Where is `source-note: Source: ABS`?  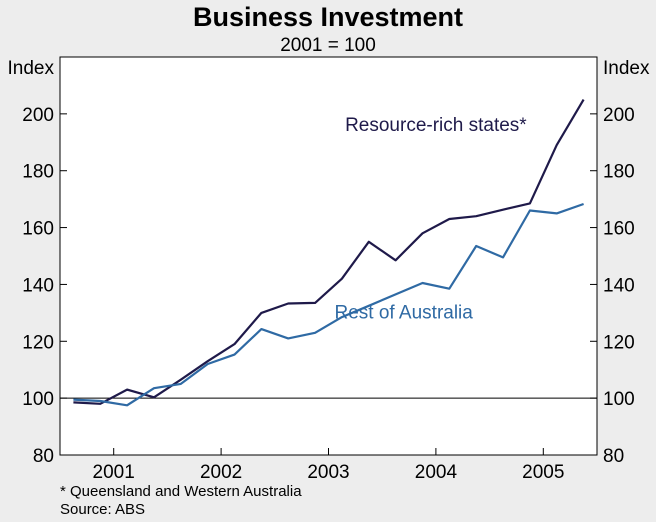 source-note: Source: ABS is located at coordinates (103, 509).